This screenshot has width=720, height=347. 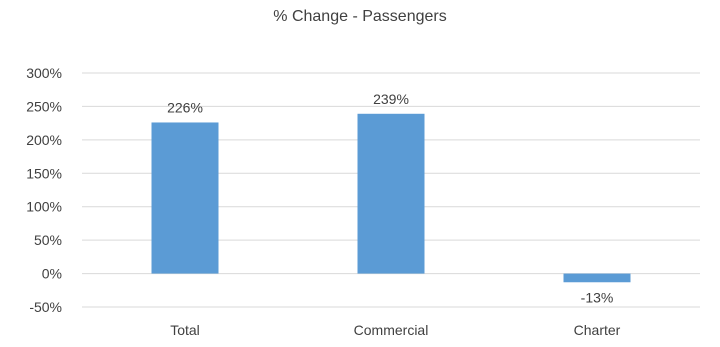 What do you see at coordinates (185, 198) in the screenshot?
I see `bar-total` at bounding box center [185, 198].